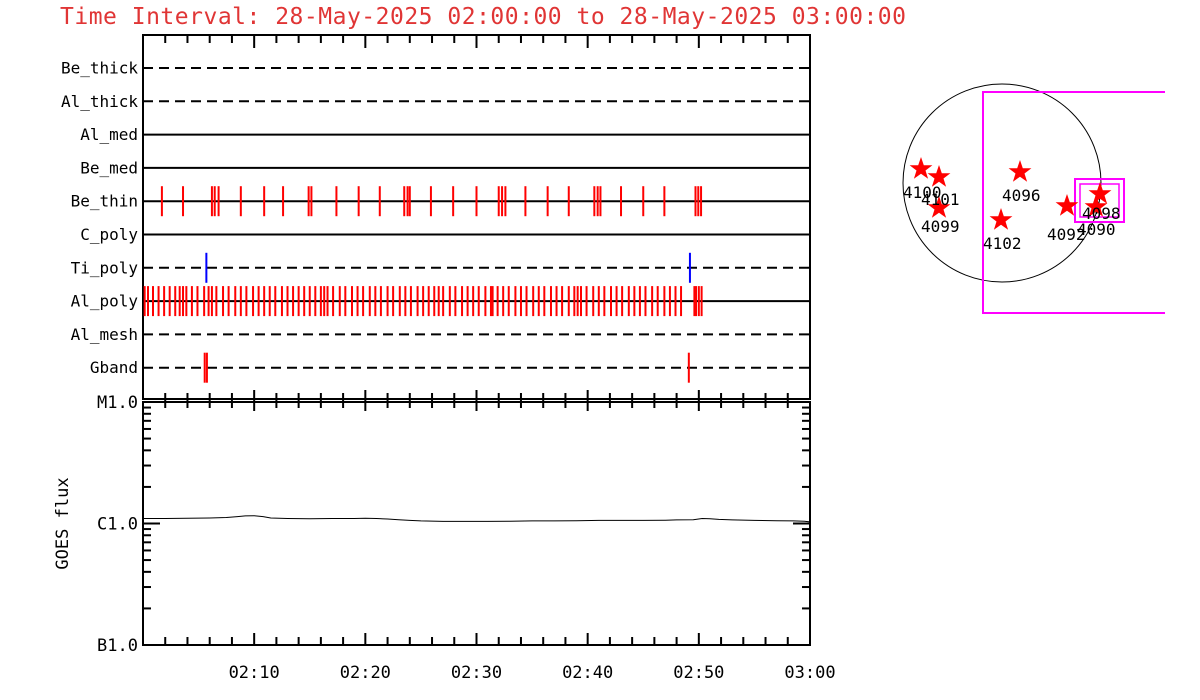 Image resolution: width=1200 pixels, height=700 pixels. I want to click on row-label-Be_med: Be_med, so click(109, 167).